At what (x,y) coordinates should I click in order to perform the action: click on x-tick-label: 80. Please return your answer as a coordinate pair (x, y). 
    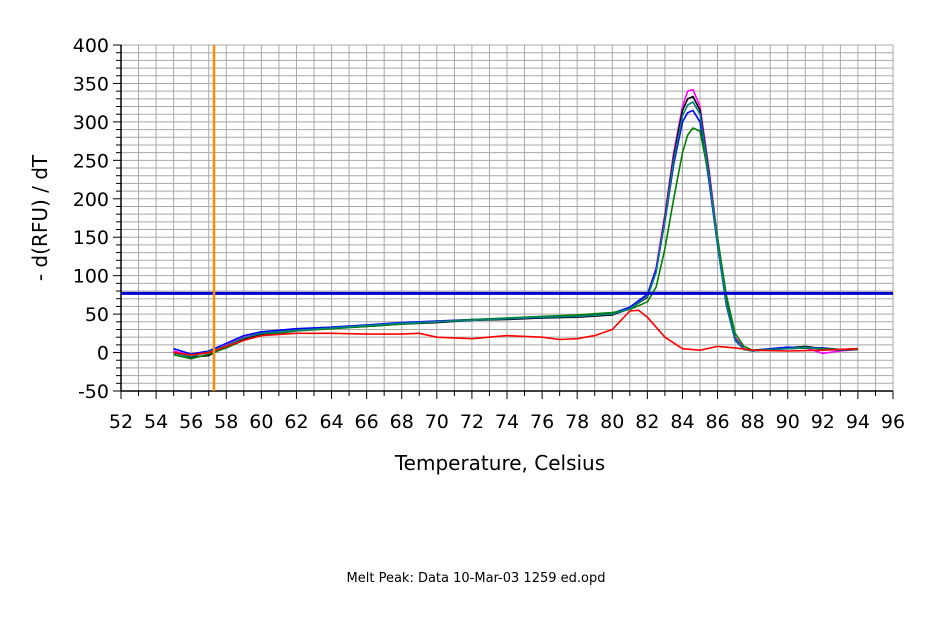
    Looking at the image, I should click on (612, 422).